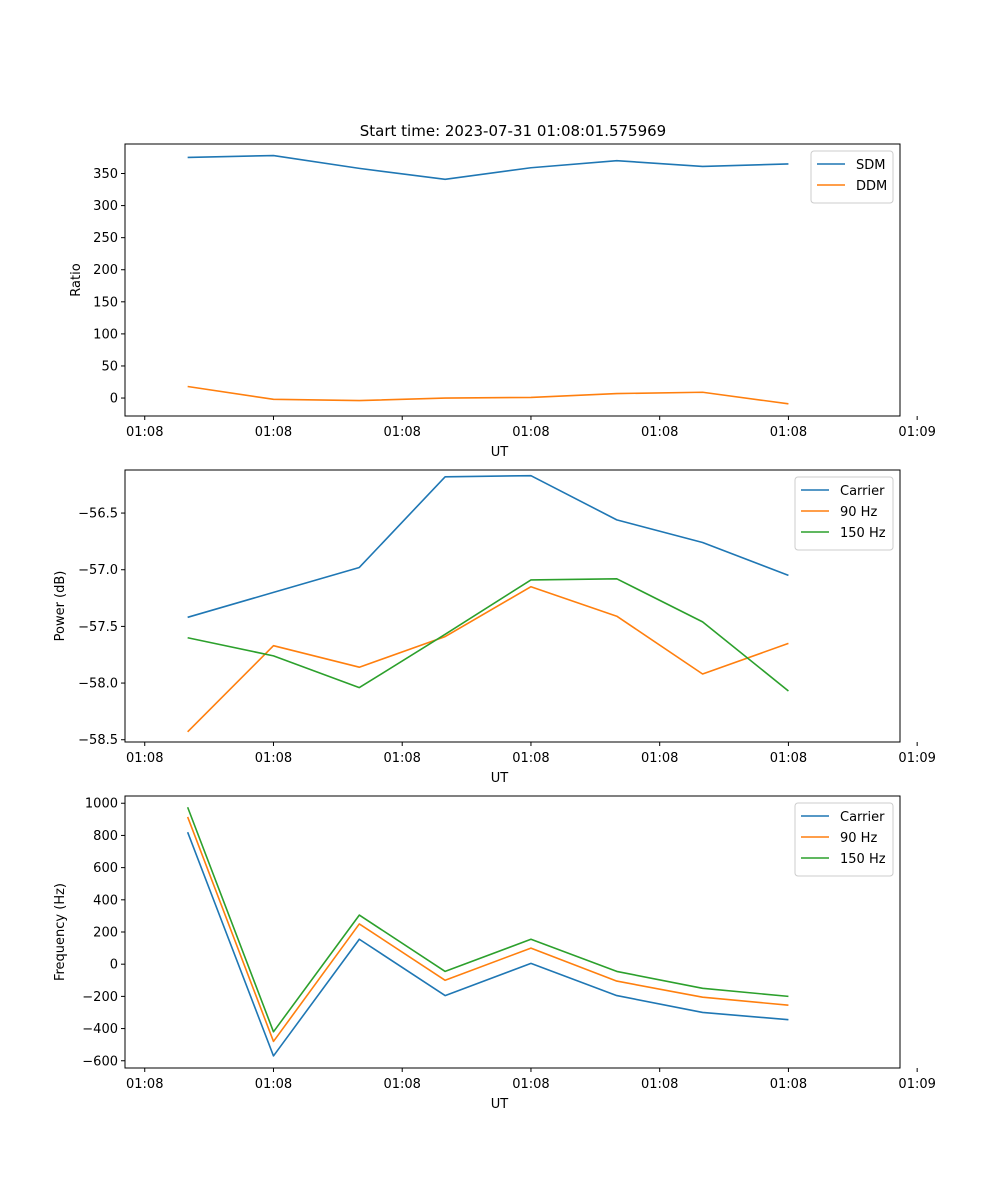 Image resolution: width=1000 pixels, height=1200 pixels. I want to click on y-tick-label: 600, so click(105, 868).